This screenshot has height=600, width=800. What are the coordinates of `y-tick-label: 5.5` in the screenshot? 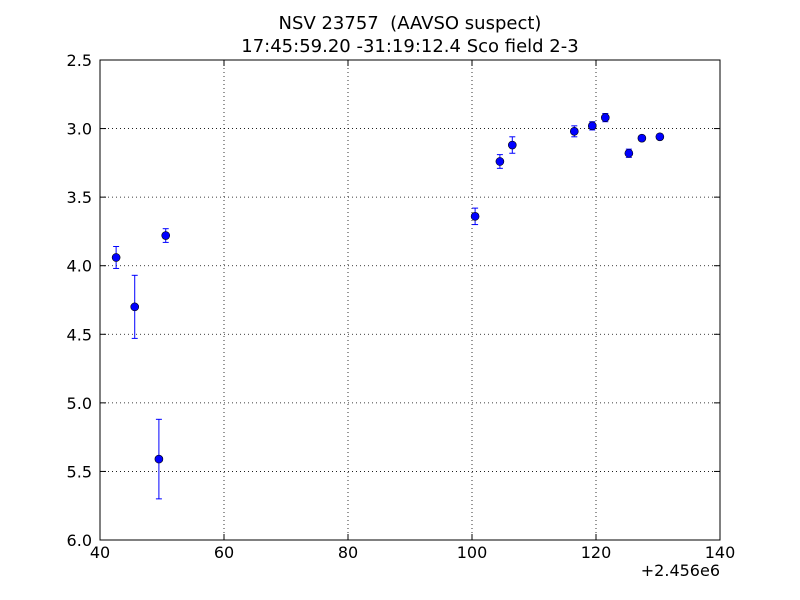 It's located at (79, 471).